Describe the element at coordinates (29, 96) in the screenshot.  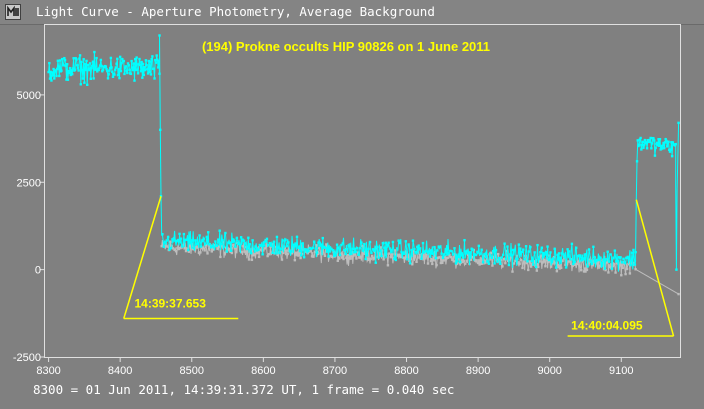
I see `y-tick-label: 5000` at that location.